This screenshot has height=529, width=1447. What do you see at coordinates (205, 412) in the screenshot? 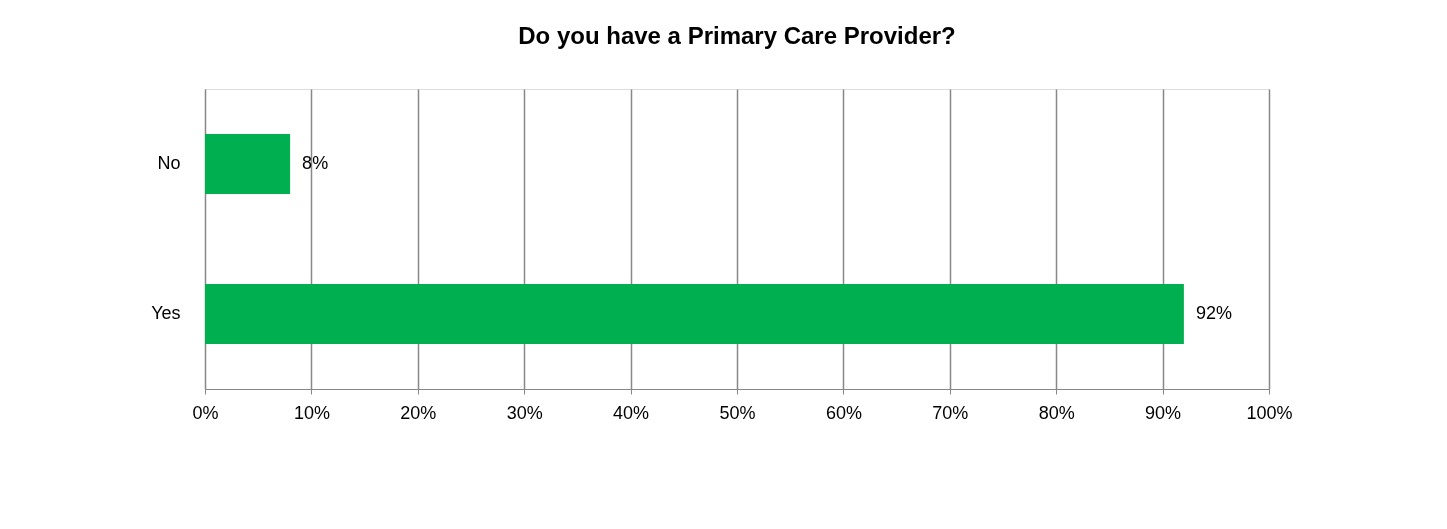
I see `x-tick-label: 0%` at bounding box center [205, 412].